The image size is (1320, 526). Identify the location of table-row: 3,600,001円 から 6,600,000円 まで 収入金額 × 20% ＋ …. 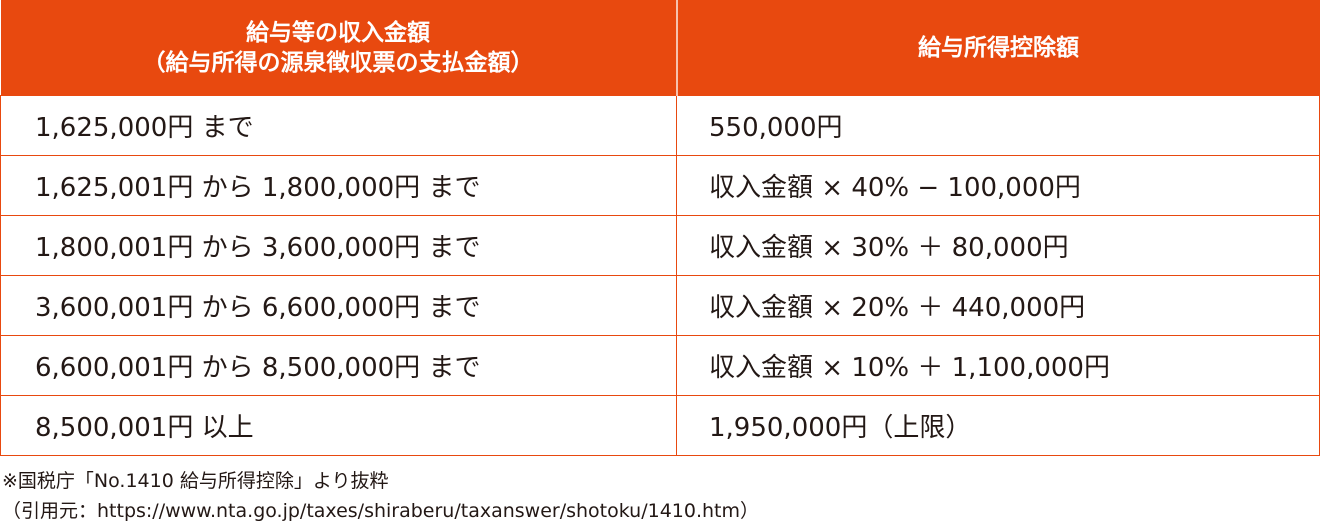
(660, 305).